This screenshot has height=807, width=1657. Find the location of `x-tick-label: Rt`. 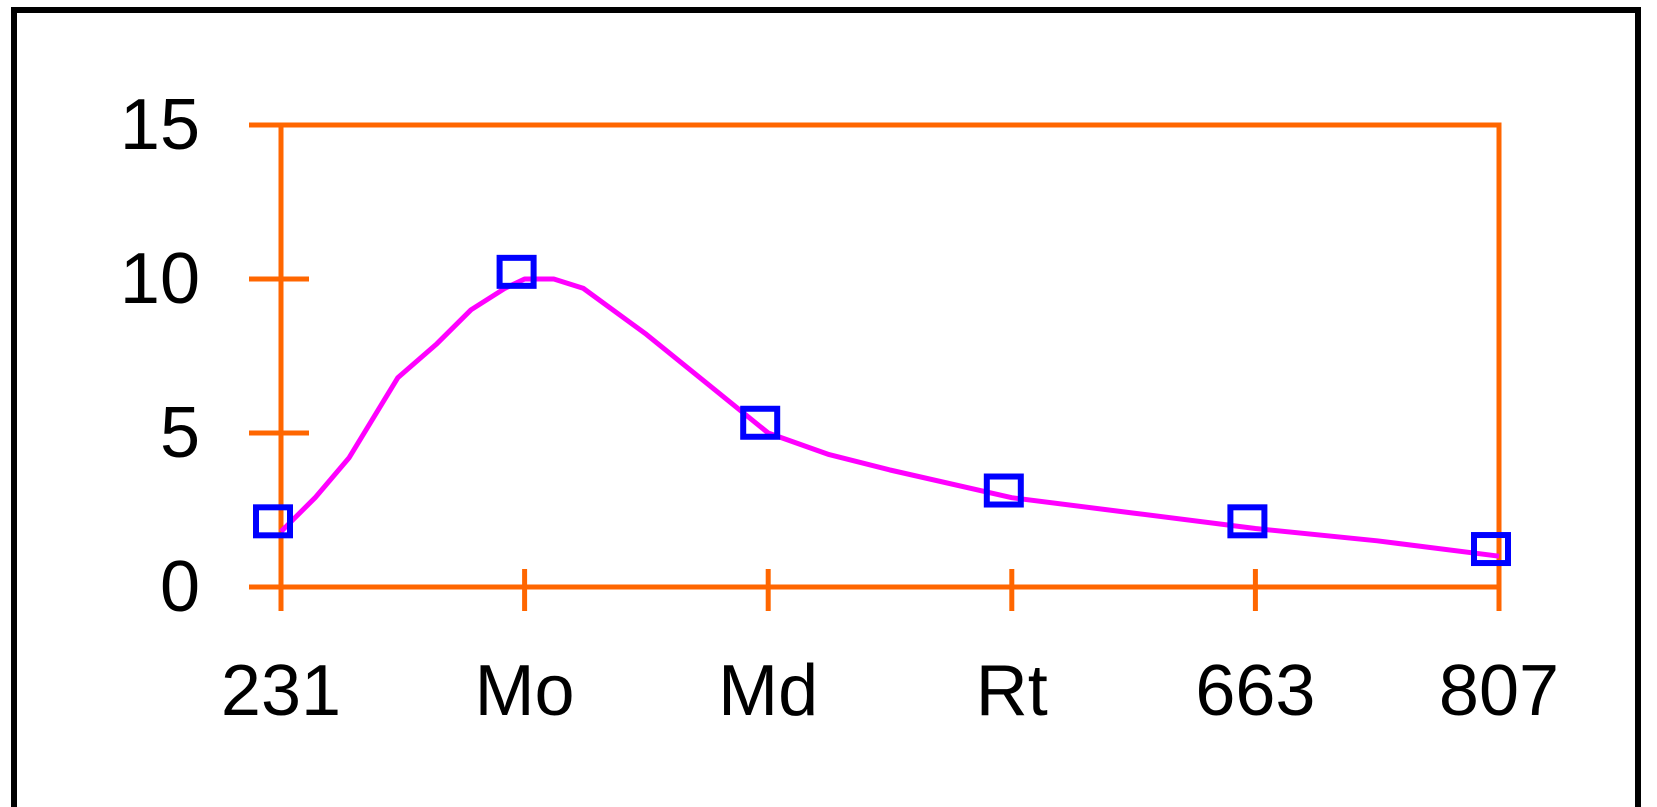

x-tick-label: Rt is located at coordinates (1012, 691).